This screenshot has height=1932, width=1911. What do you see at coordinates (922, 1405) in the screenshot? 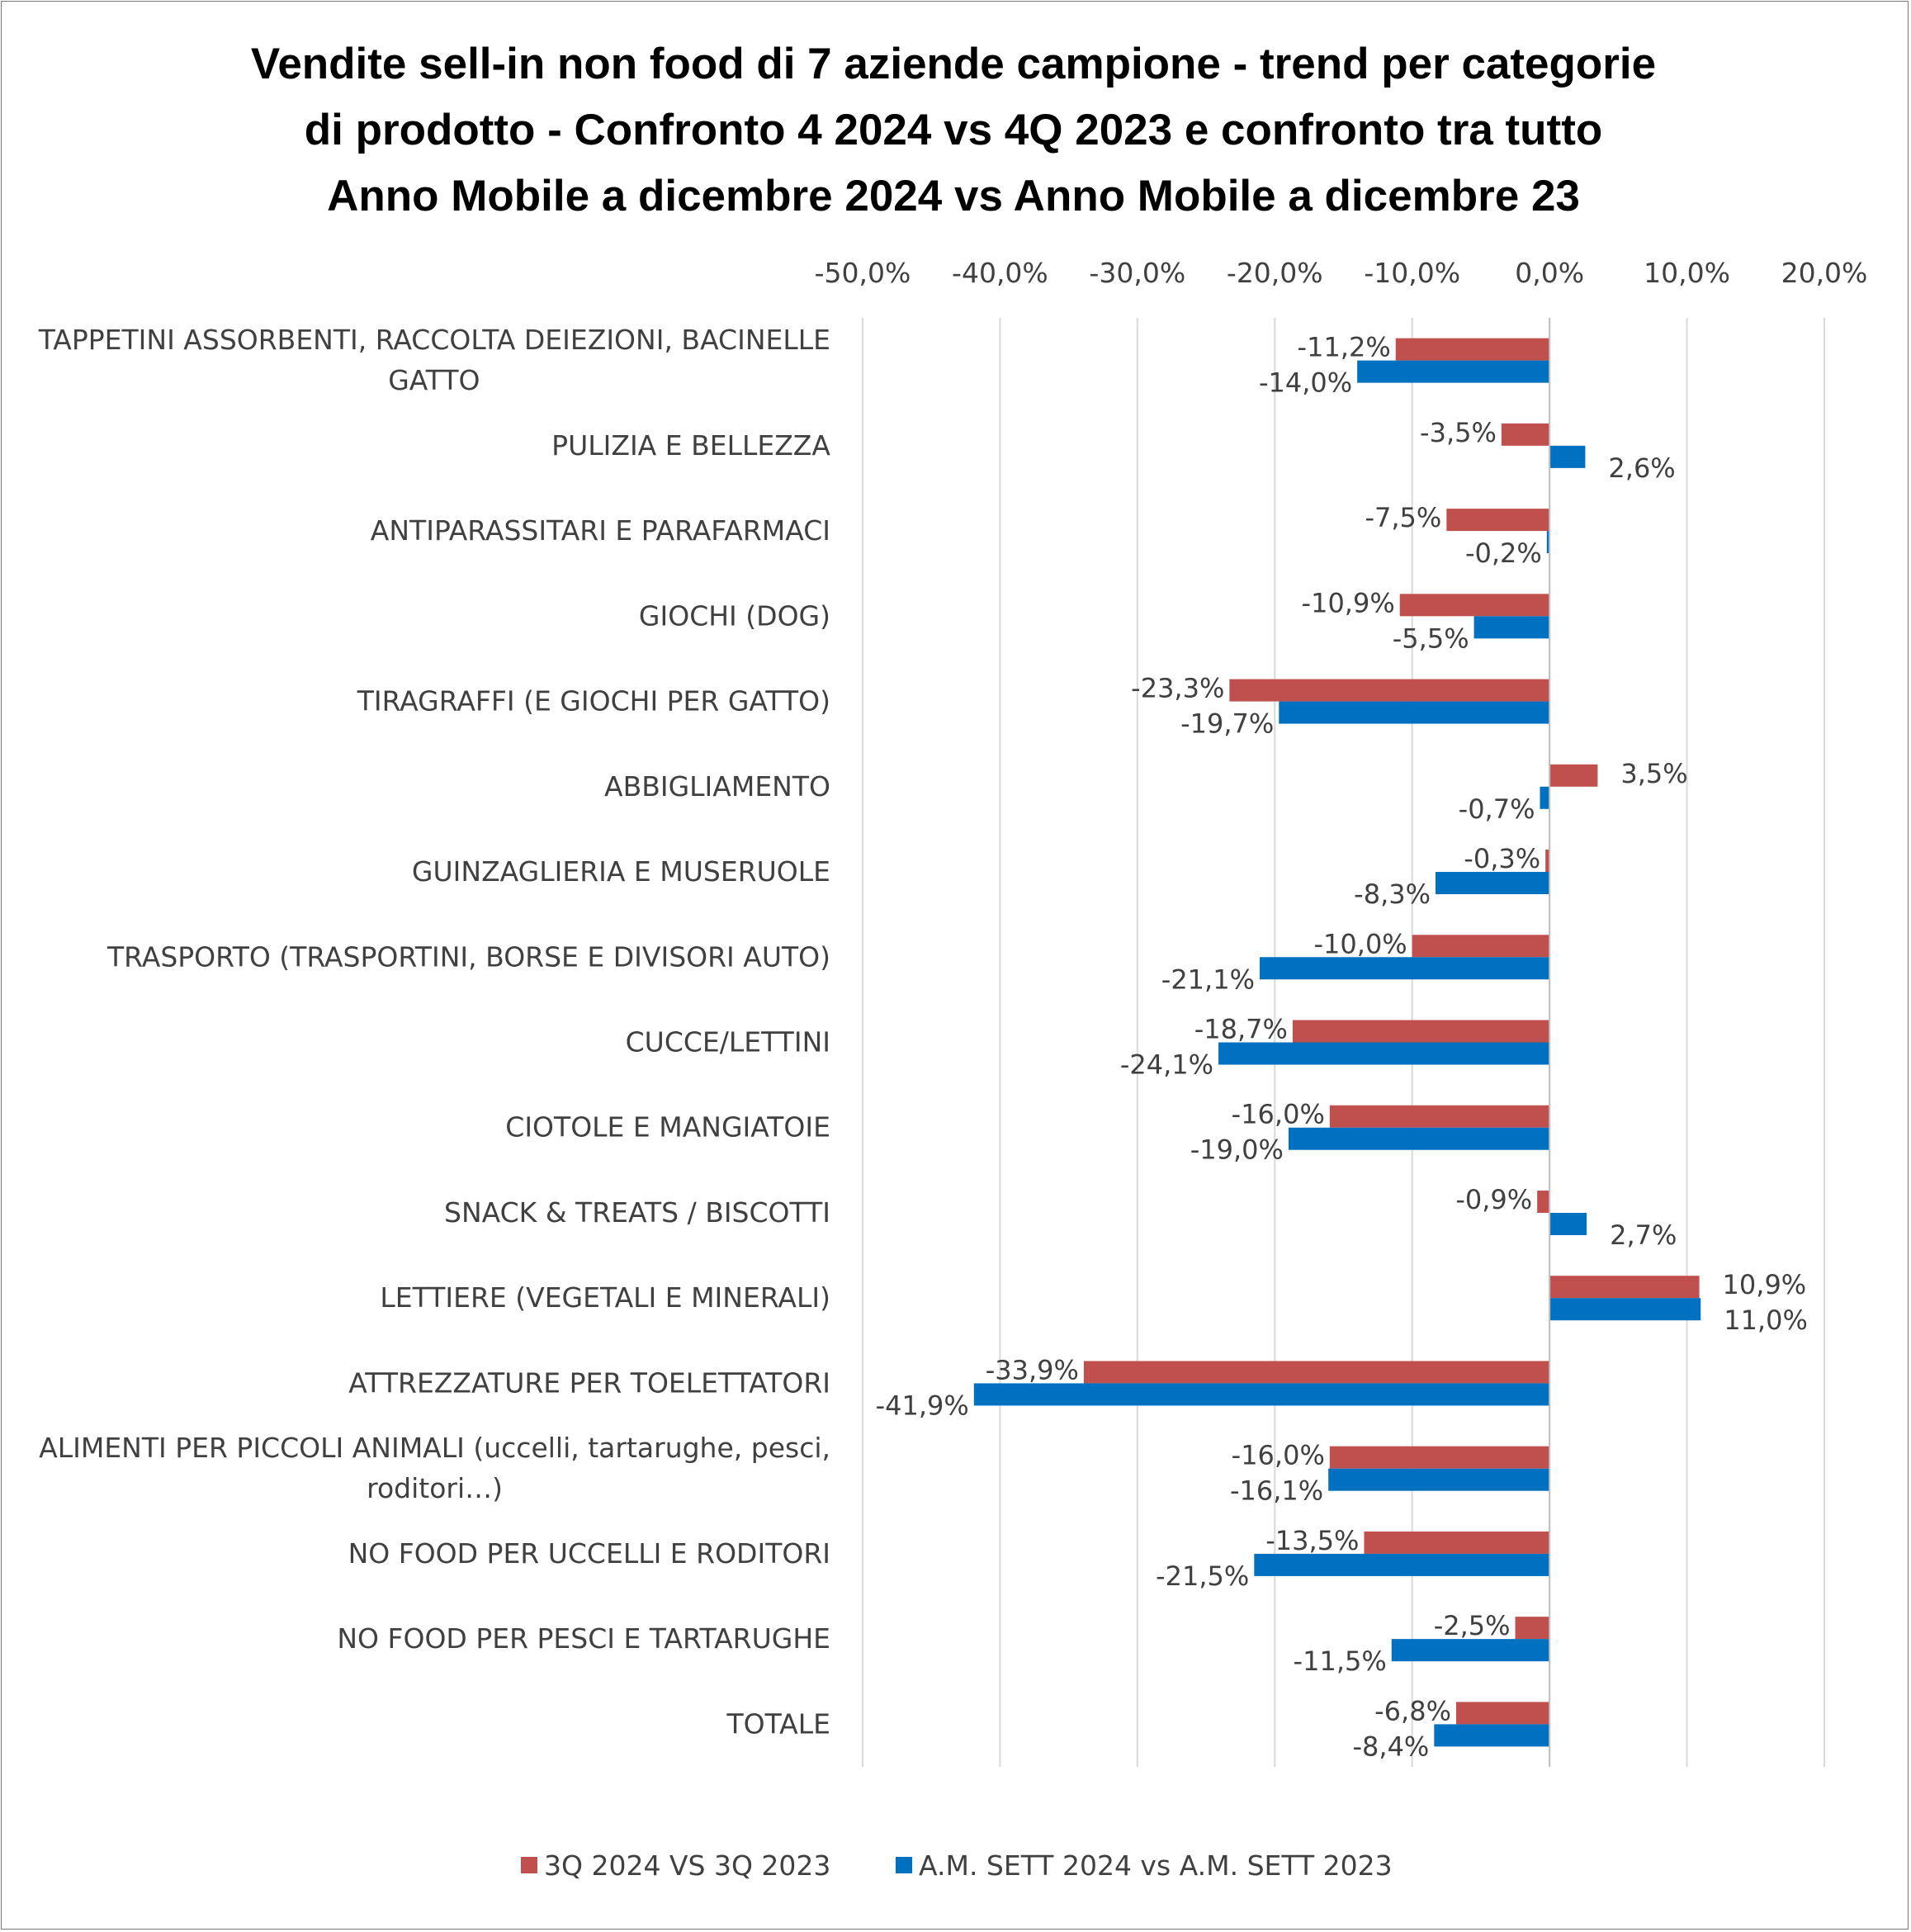
I see `data-label-am: -41,9%` at bounding box center [922, 1405].